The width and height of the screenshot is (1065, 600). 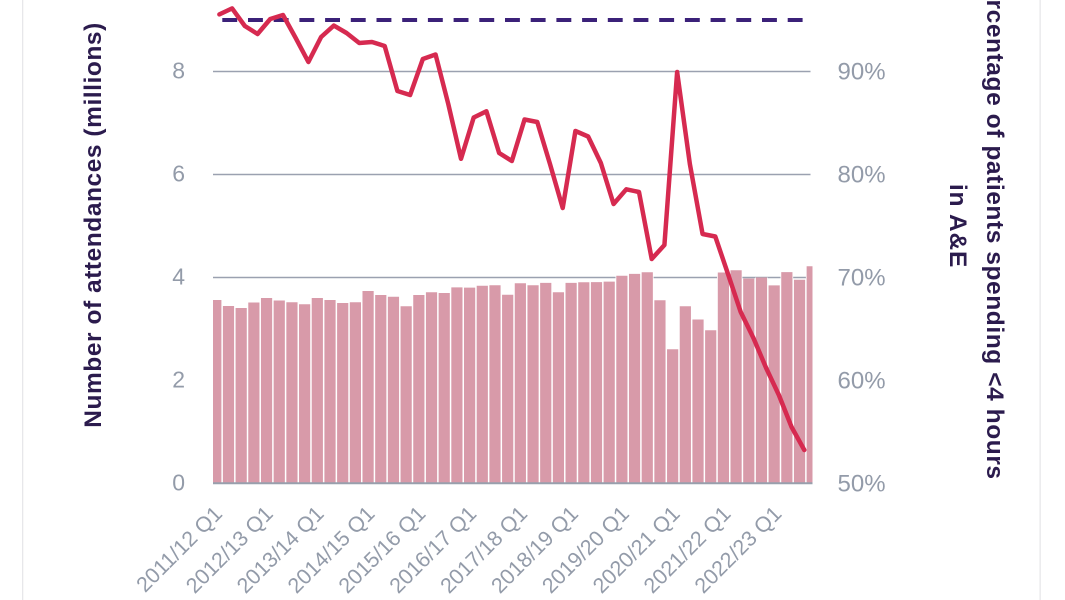 What do you see at coordinates (862, 484) in the screenshot?
I see `svg-text: 50%` at bounding box center [862, 484].